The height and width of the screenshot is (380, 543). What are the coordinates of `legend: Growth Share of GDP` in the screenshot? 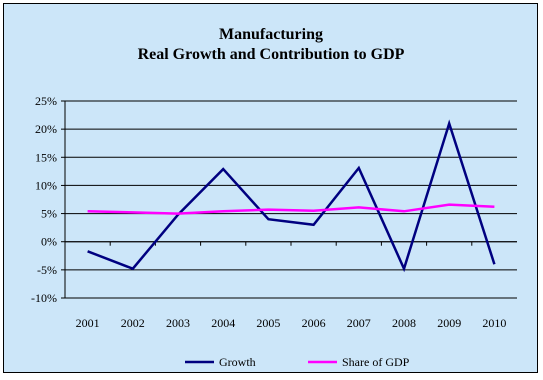 It's located at (297, 362).